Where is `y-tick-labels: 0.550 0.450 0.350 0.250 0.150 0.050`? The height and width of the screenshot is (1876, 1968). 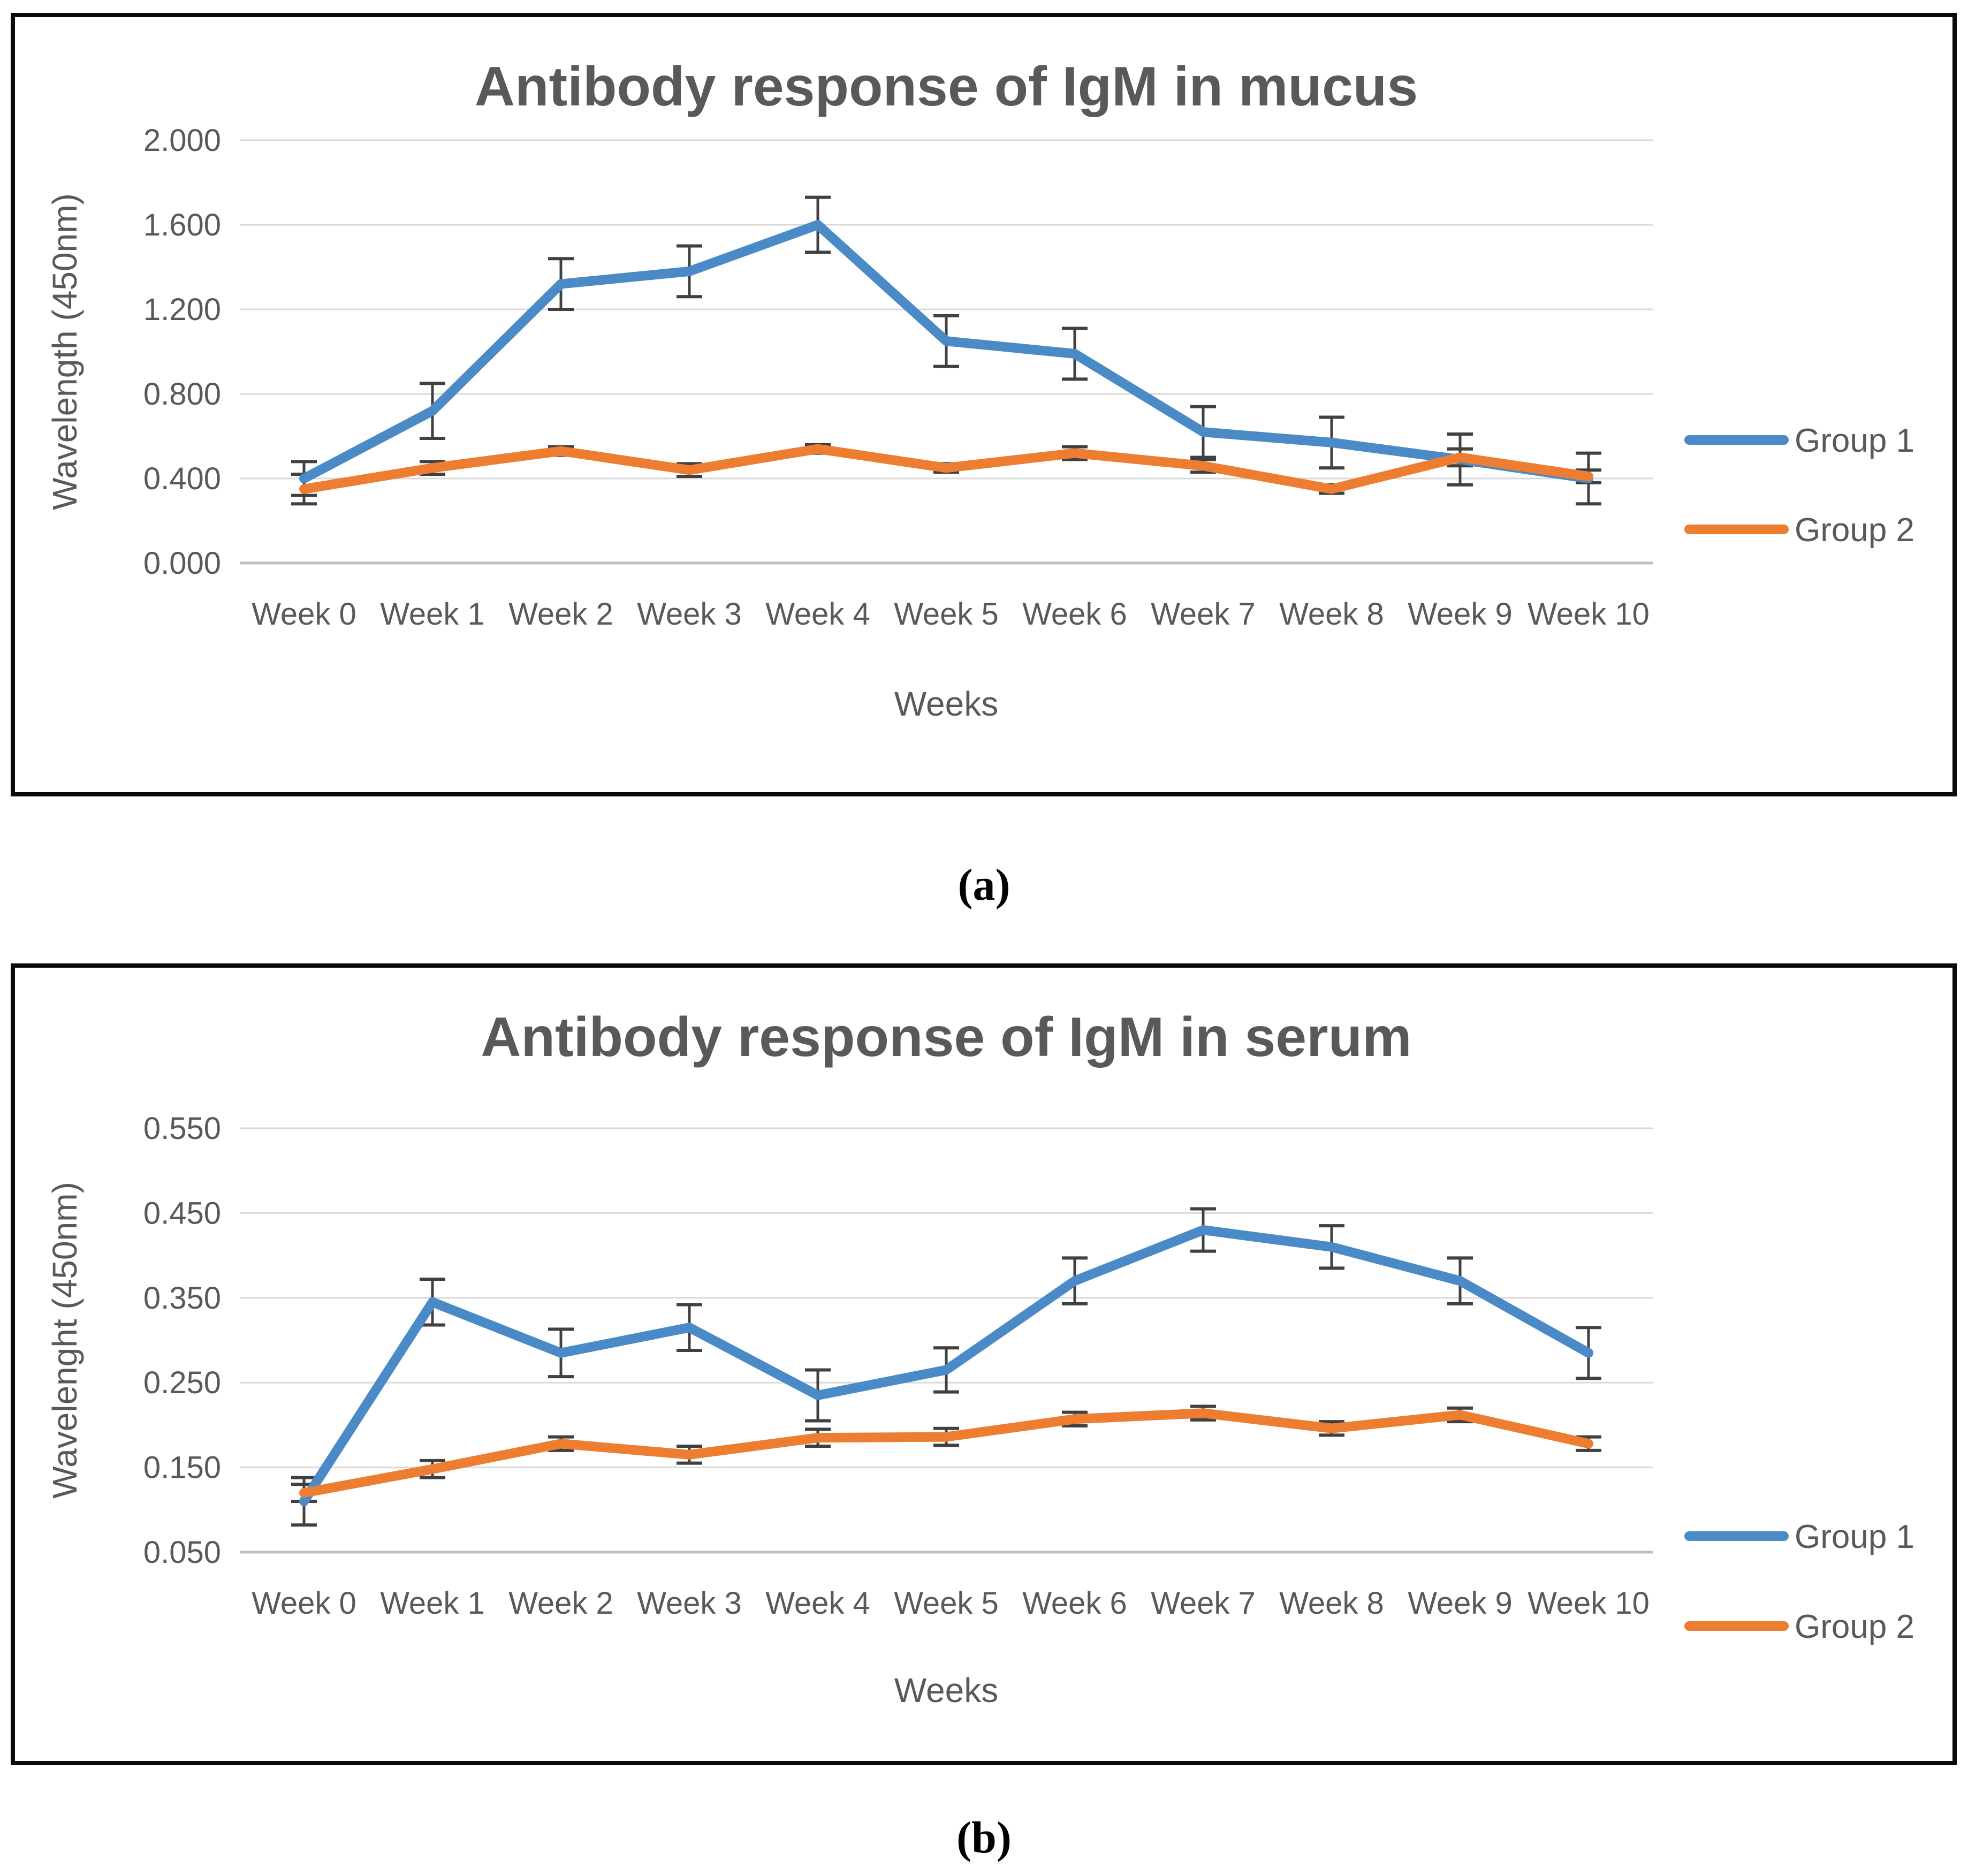
y-tick-labels: 0.550 0.450 0.350 0.250 0.150 0.050 is located at coordinates (182, 1341).